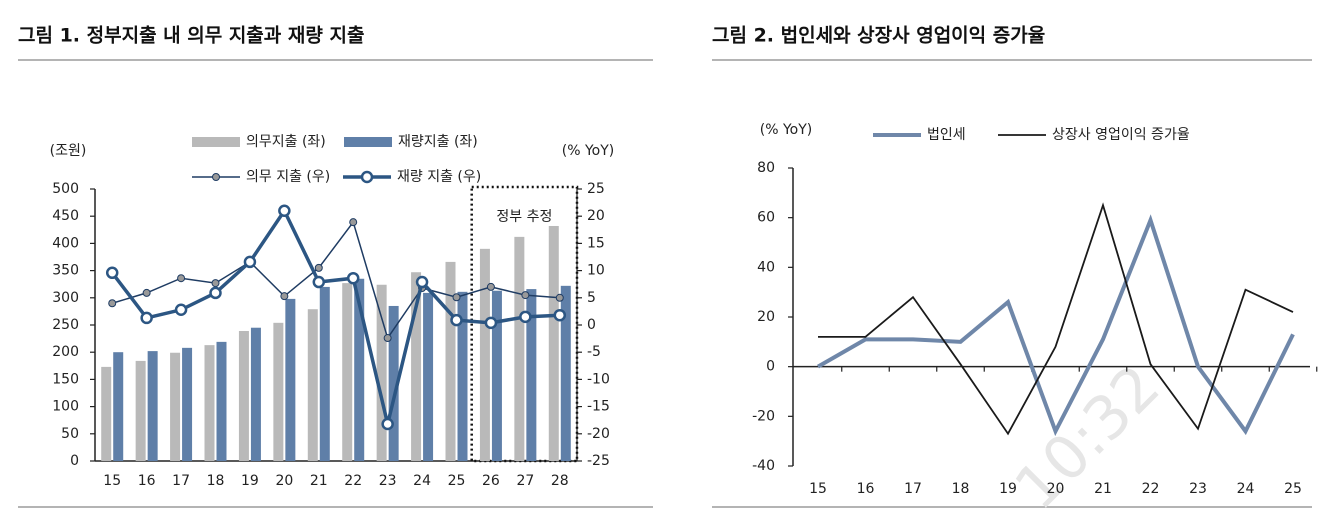  I want to click on y-tick-label: 400, so click(65, 243).